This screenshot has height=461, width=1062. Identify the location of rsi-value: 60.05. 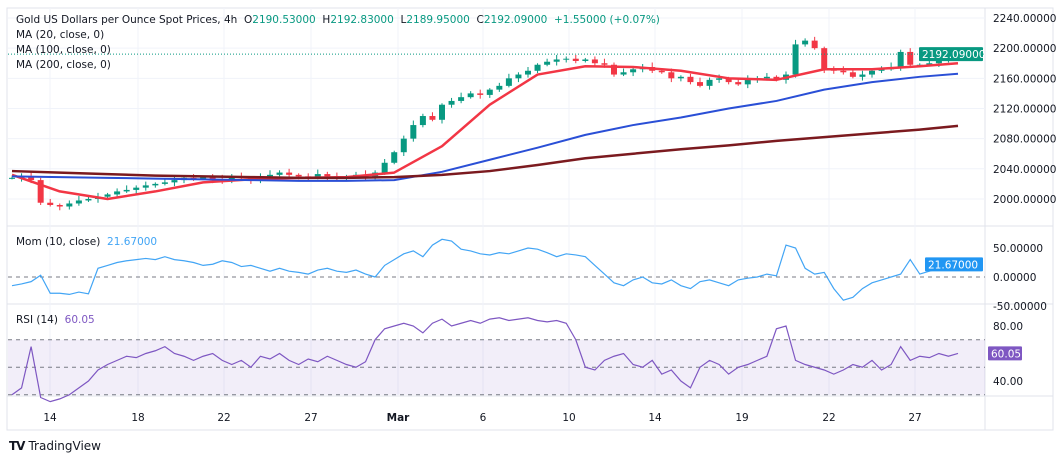
(79, 320).